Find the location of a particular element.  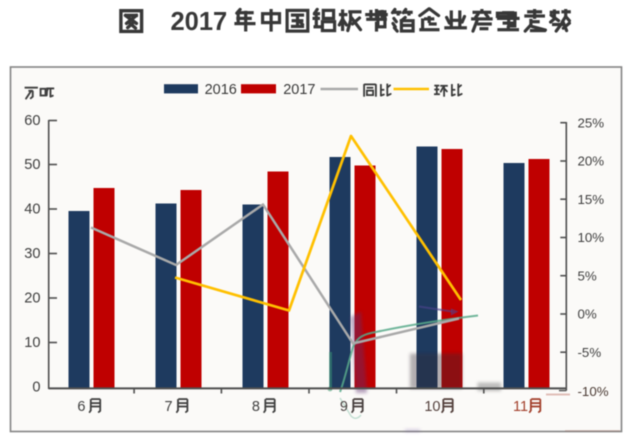

svg-text: 50 is located at coordinates (32, 165).